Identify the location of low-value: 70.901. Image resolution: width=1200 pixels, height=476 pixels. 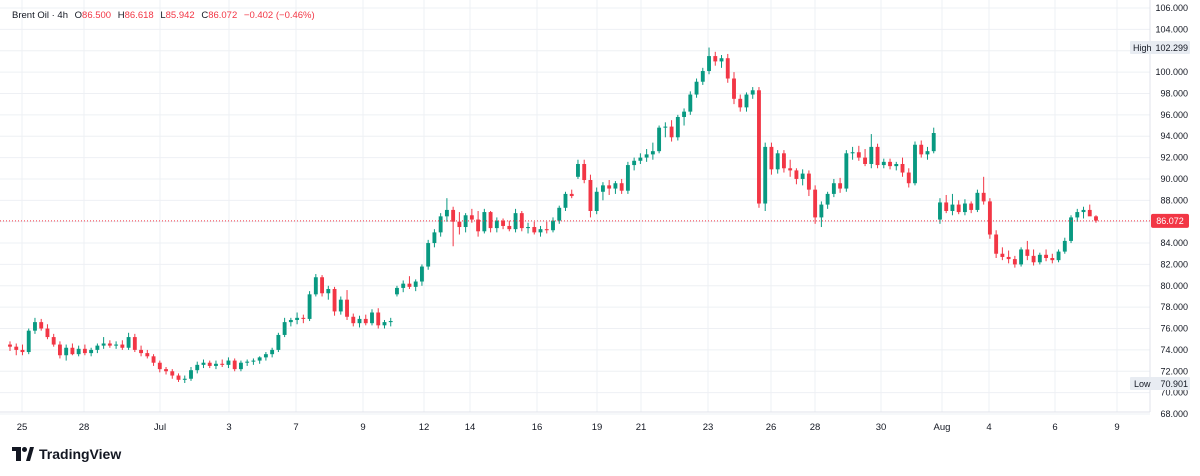
(1174, 384).